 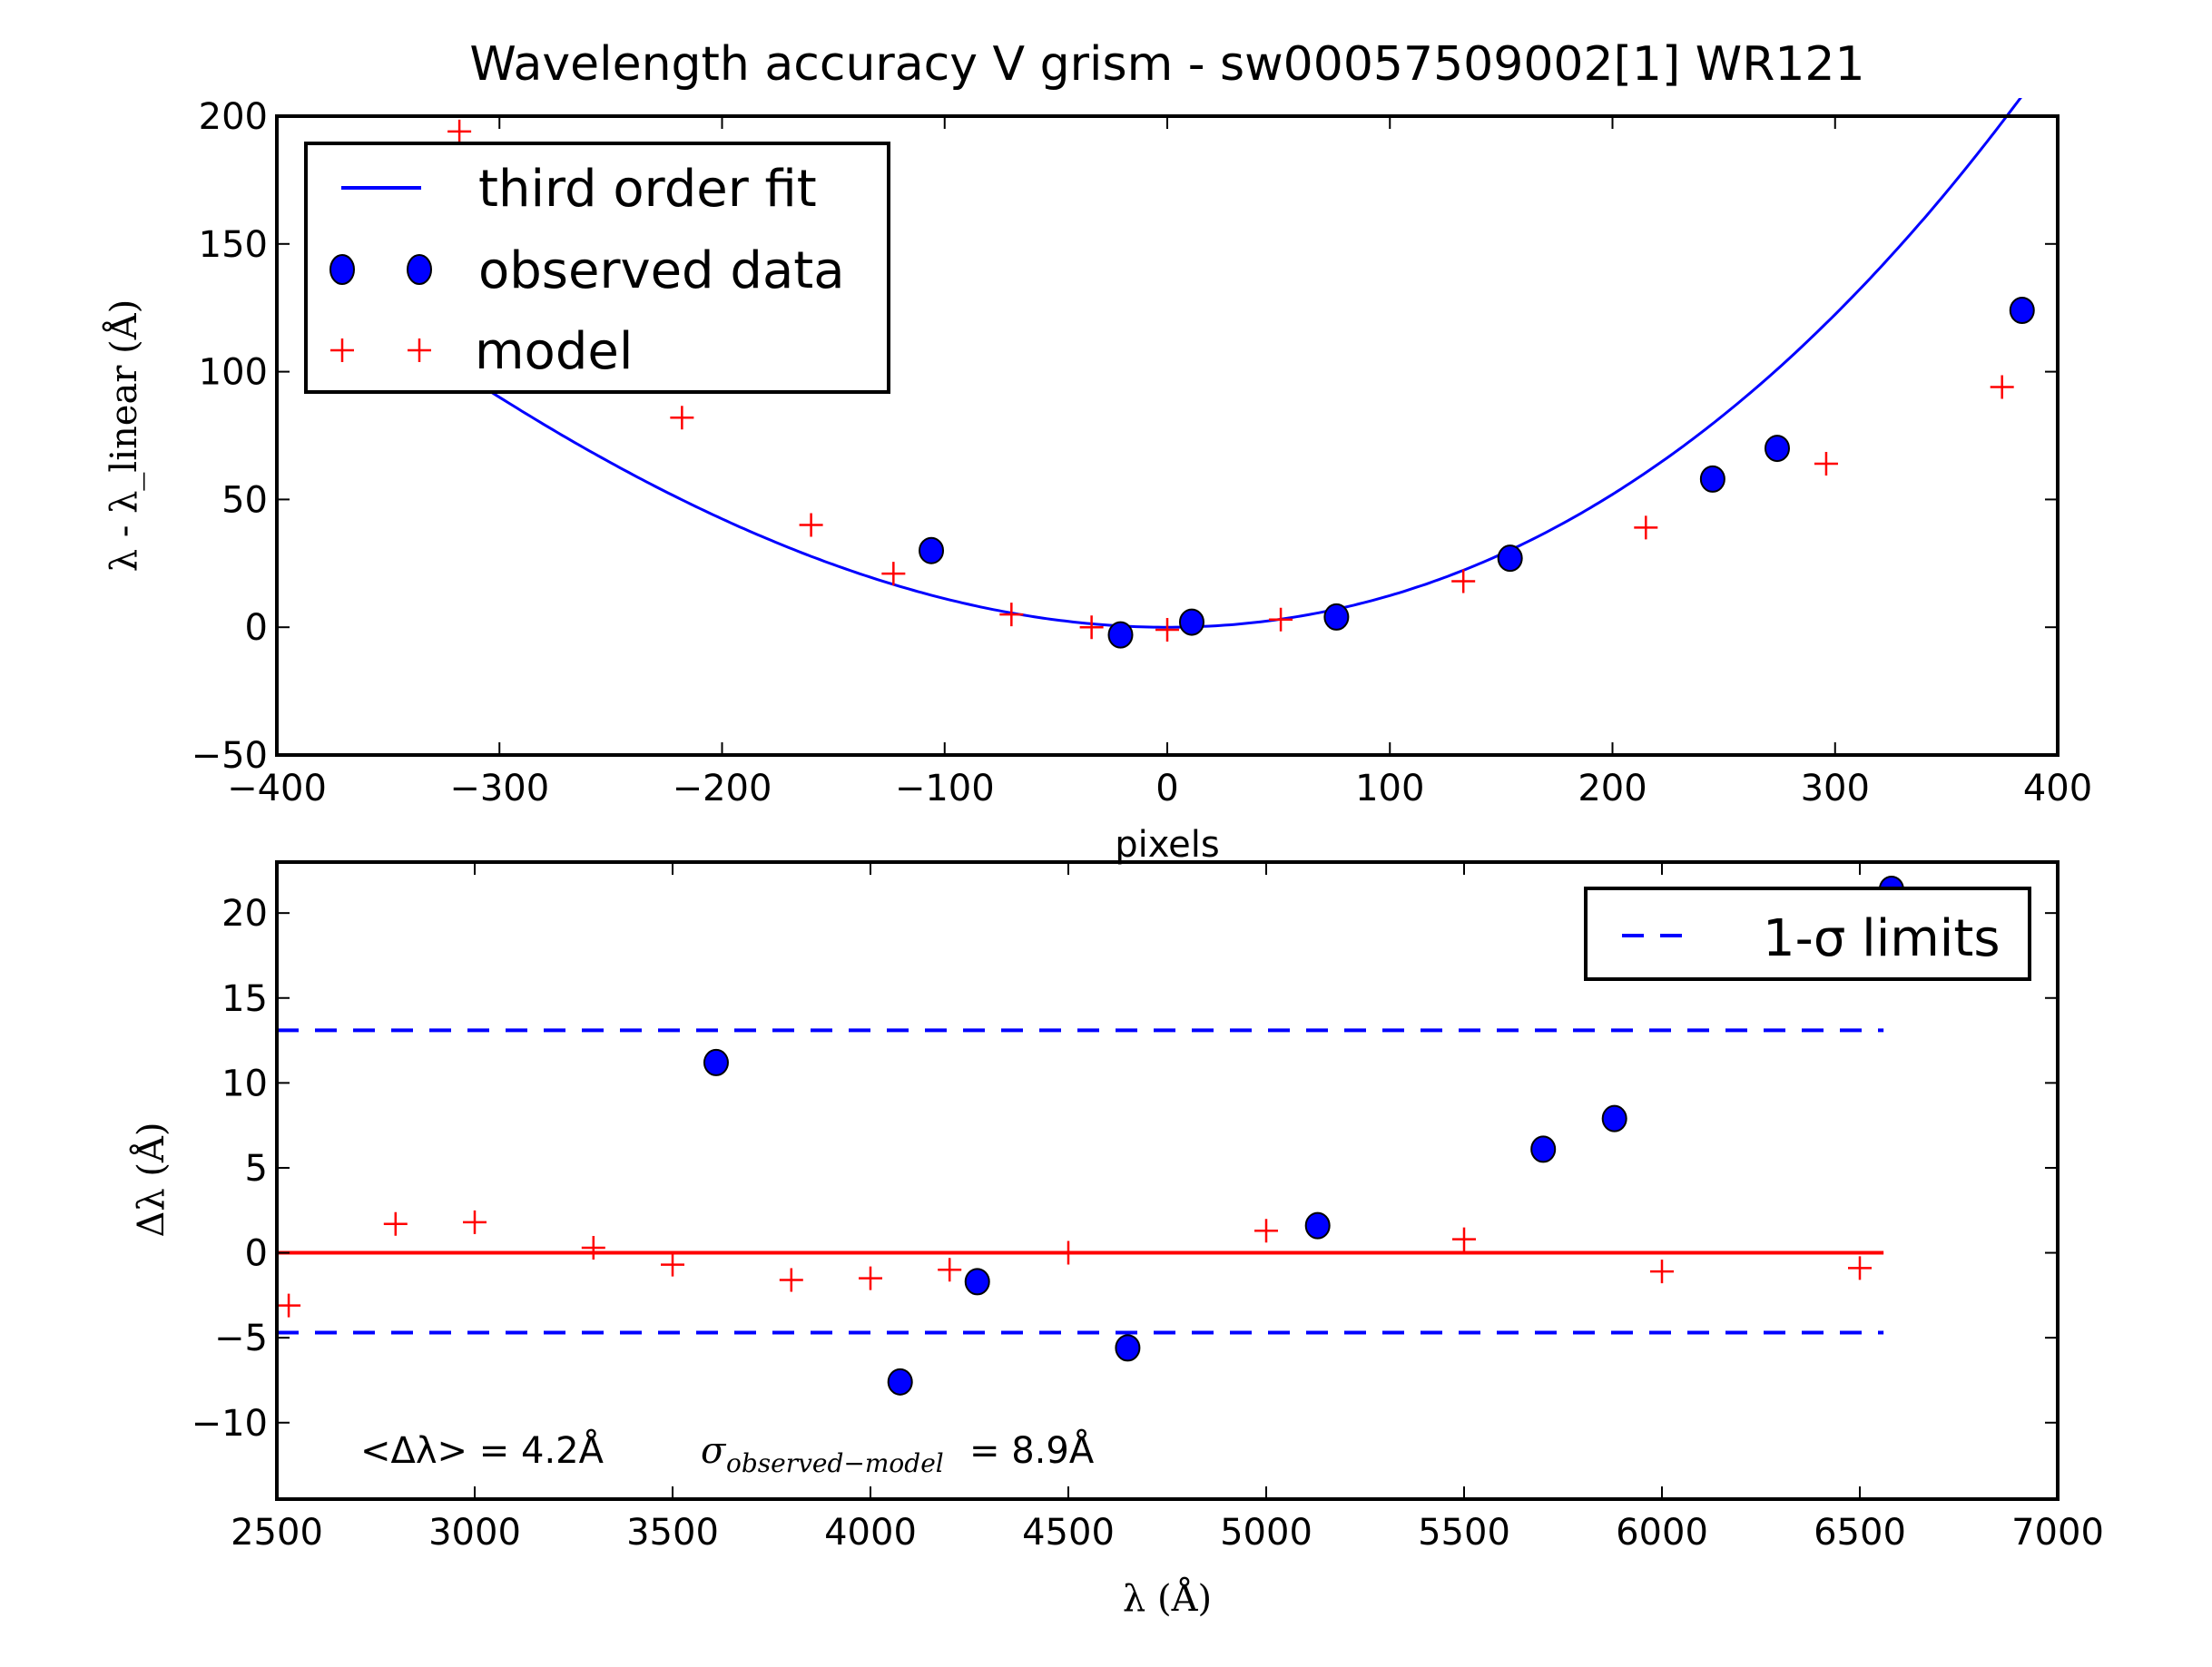 I want to click on x-tick-label: 2500, so click(x=277, y=1533).